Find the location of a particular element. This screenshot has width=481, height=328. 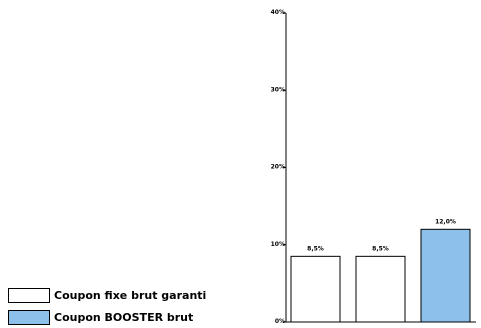

bar-value-label: 12,0% is located at coordinates (445, 221).